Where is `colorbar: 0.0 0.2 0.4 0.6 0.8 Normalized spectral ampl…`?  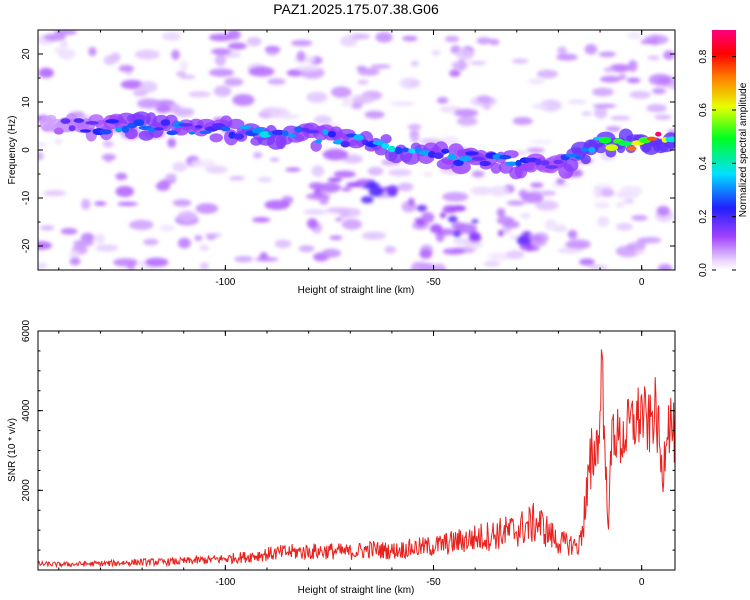
colorbar: 0.0 0.2 0.4 0.6 0.8 Normalized spectral ampl… is located at coordinates (723, 153).